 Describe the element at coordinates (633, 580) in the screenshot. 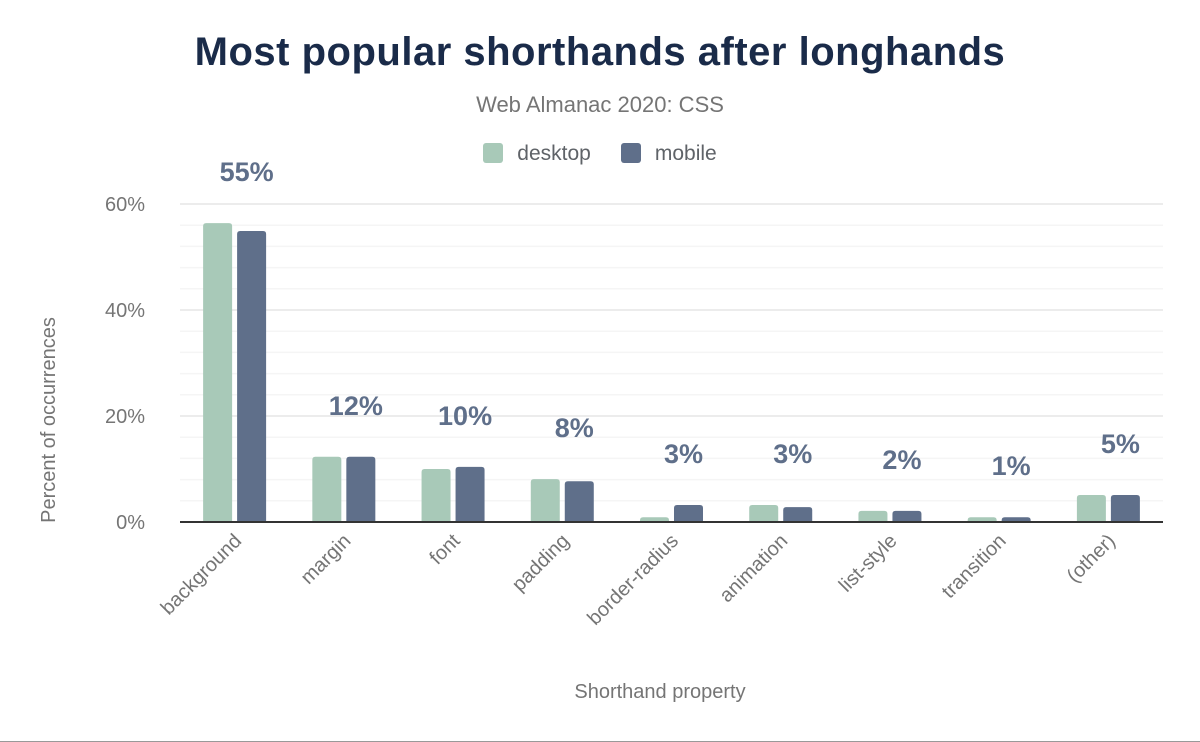

I see `x-tick-label: border-radius` at that location.